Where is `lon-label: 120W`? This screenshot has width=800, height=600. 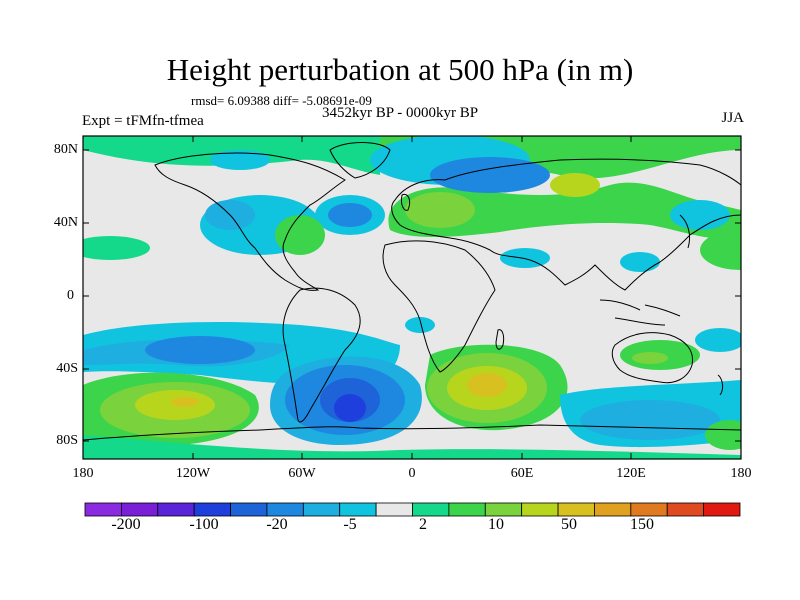 lon-label: 120W is located at coordinates (193, 473).